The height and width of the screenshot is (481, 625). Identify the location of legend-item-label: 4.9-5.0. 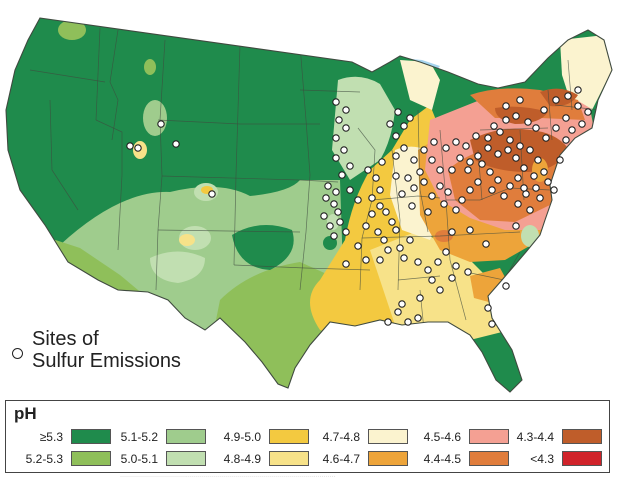
(242, 437).